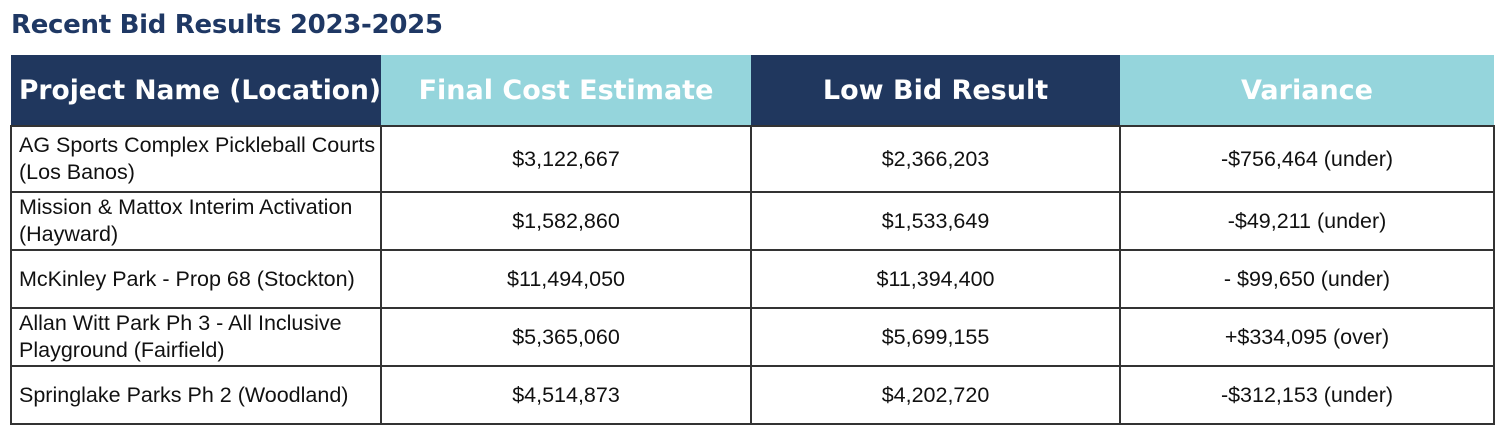  I want to click on low-bid-cell: $5,699,155, so click(935, 337).